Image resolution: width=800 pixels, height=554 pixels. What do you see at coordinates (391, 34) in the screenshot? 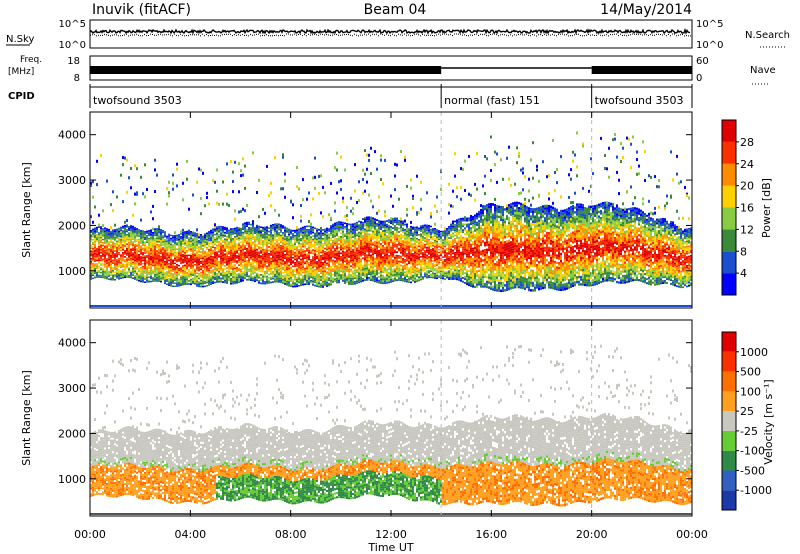
I see `nsky-panel-frame` at bounding box center [391, 34].